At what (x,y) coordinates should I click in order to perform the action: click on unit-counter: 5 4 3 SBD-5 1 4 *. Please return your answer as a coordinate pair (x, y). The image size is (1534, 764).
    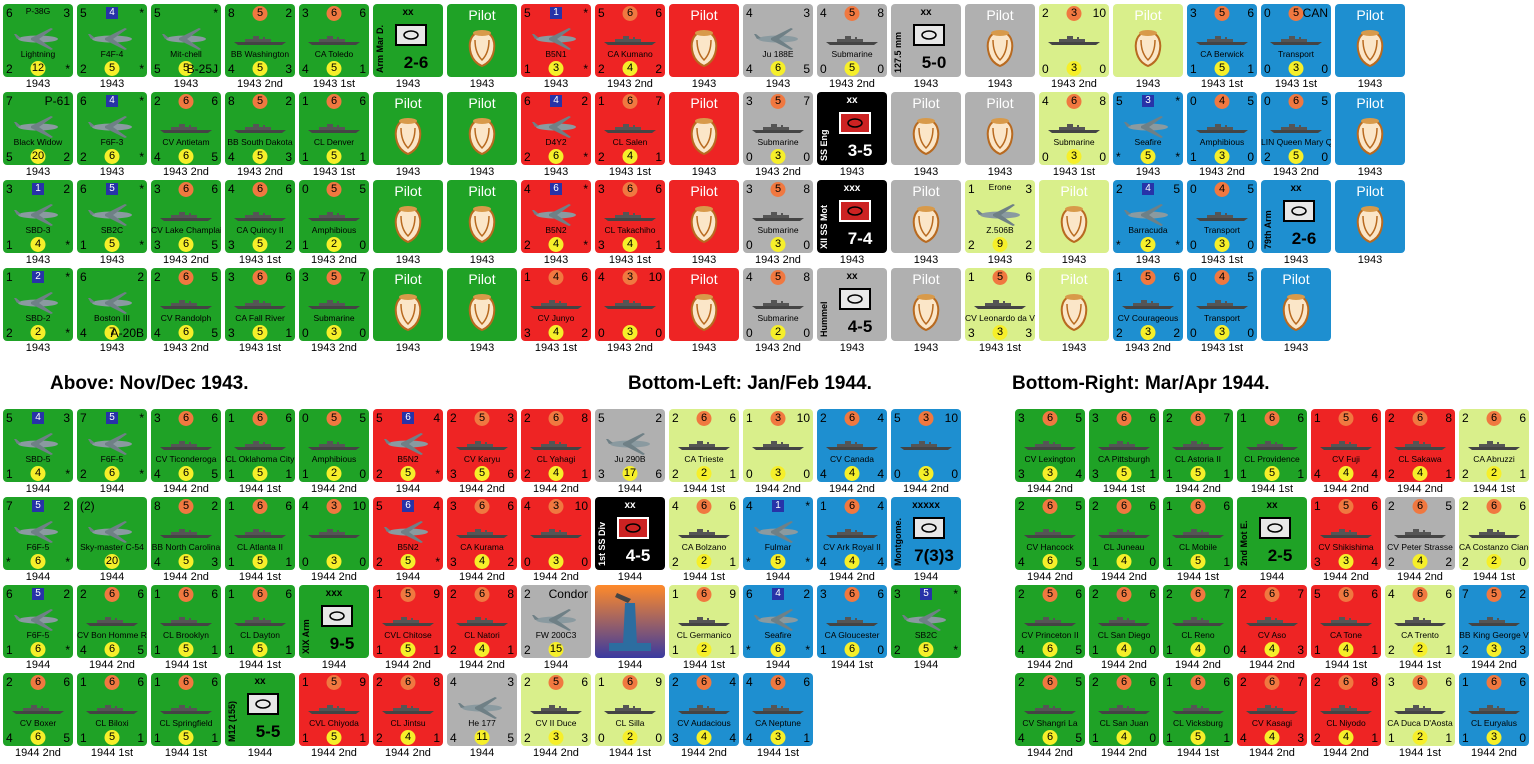
    Looking at the image, I should click on (38, 445).